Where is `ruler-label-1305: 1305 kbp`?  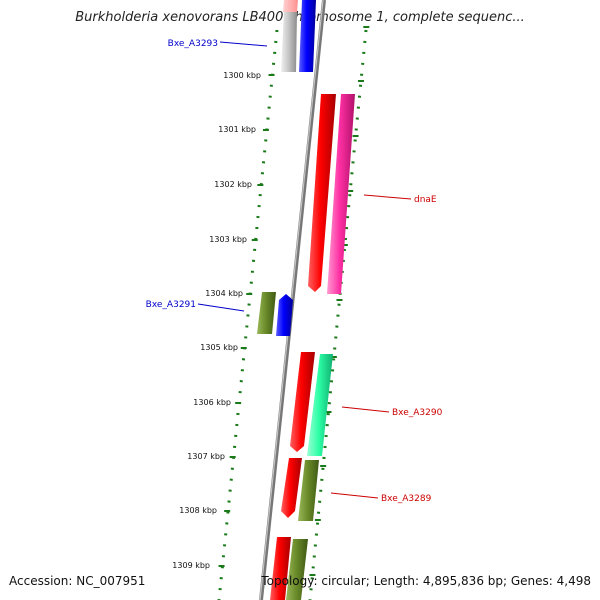 ruler-label-1305: 1305 kbp is located at coordinates (219, 347).